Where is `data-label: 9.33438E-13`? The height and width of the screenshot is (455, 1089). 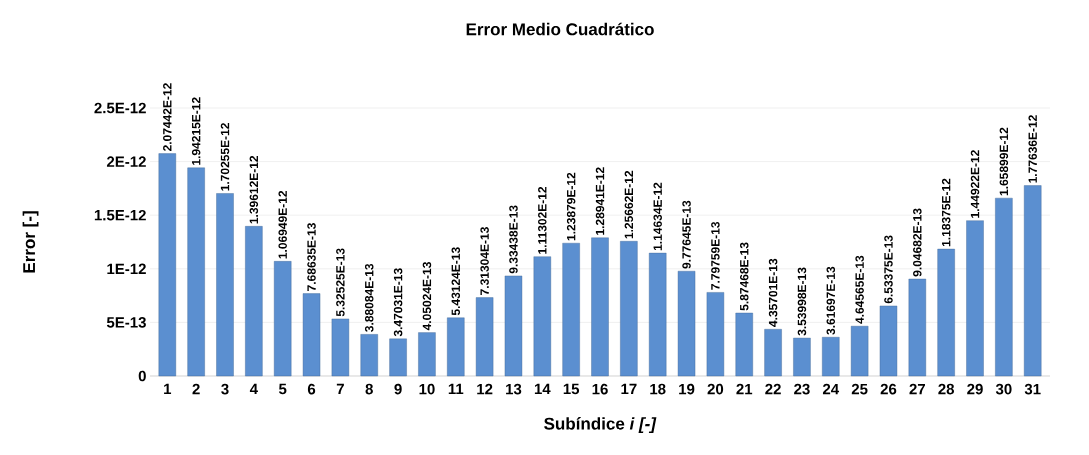
data-label: 9.33438E-13 is located at coordinates (513, 239).